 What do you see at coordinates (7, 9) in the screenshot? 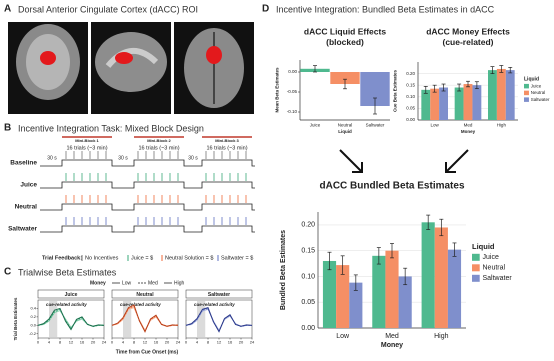
I see `panel-letter: A` at bounding box center [7, 9].